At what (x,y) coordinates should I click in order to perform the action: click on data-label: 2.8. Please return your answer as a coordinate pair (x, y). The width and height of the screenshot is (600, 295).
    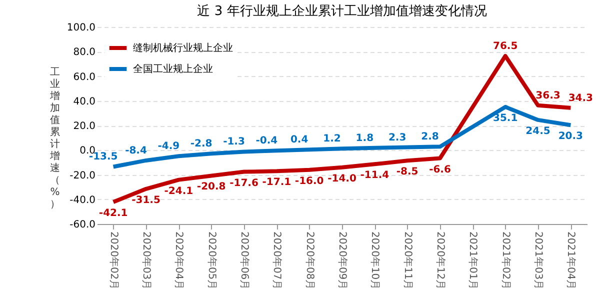
    Looking at the image, I should click on (430, 137).